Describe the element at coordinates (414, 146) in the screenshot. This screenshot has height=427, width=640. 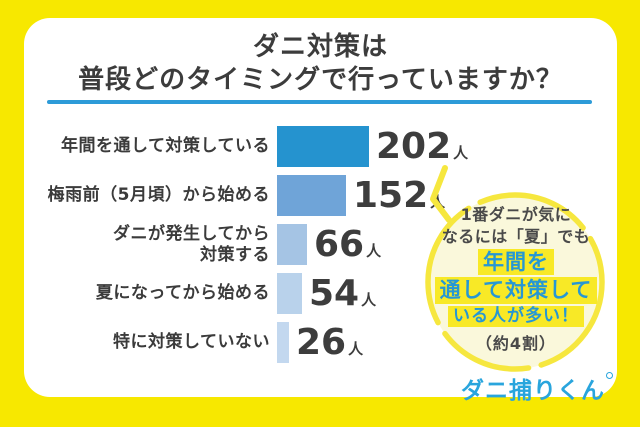
I see `value-number: 202` at that location.